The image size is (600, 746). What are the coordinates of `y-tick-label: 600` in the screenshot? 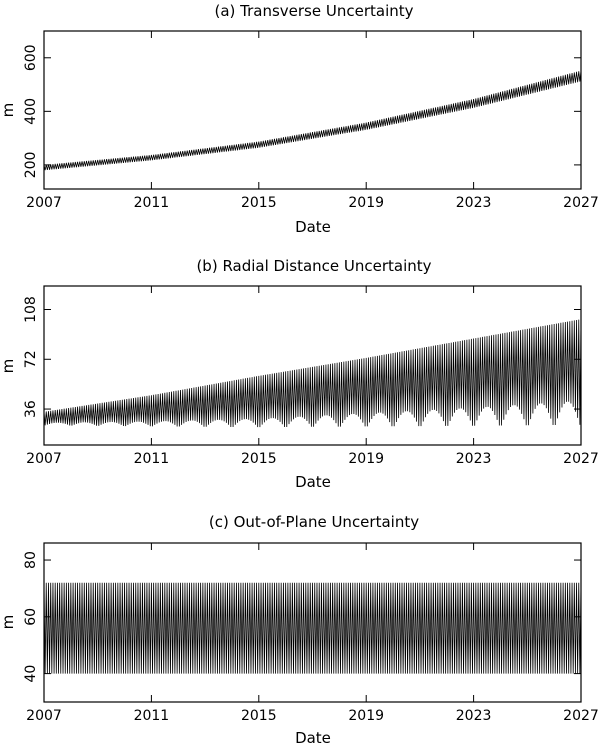 It's located at (31, 57).